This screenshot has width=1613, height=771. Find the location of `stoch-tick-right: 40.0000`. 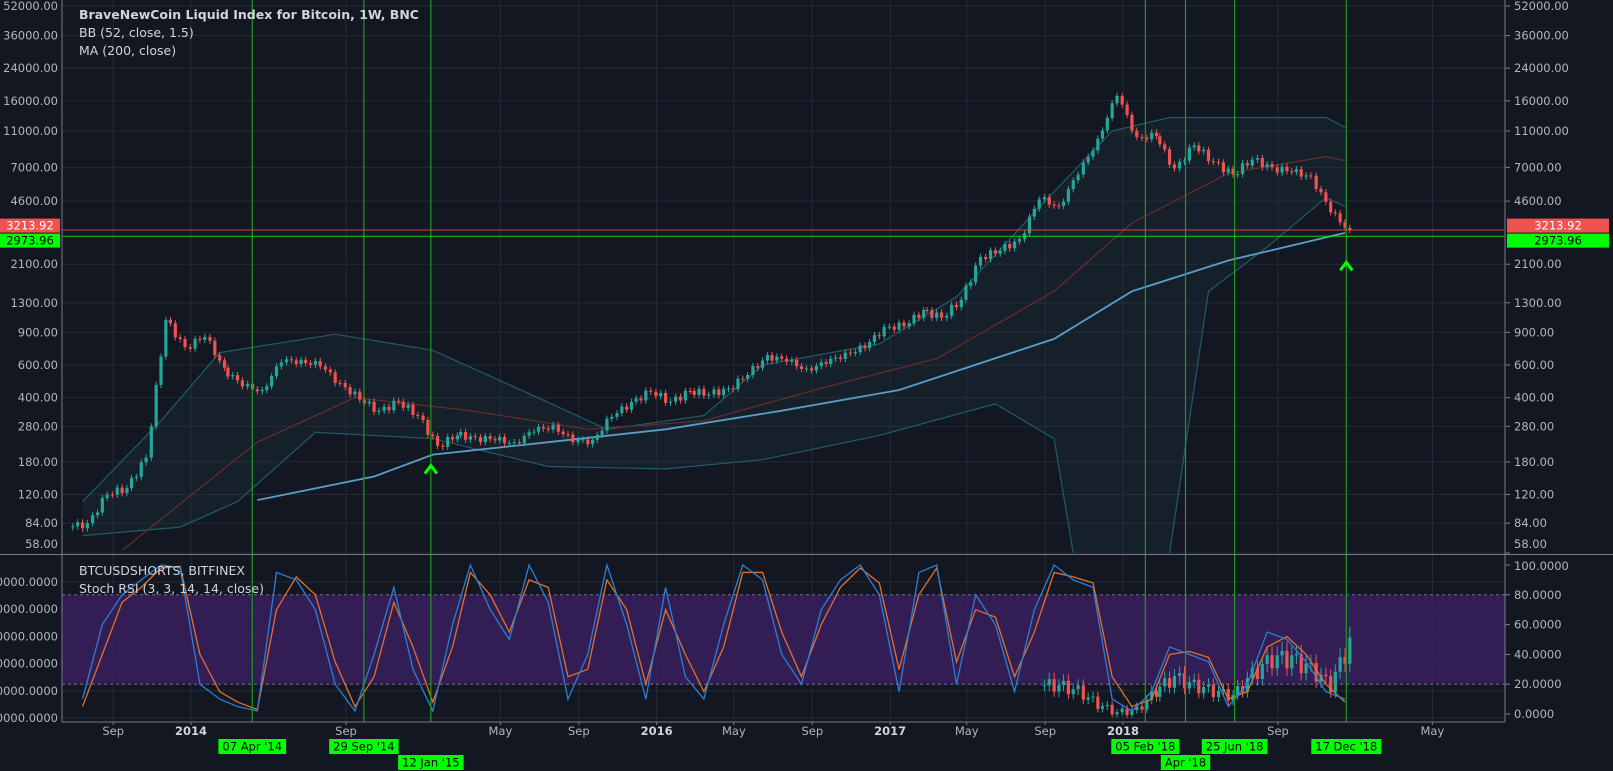

stoch-tick-right: 40.0000 is located at coordinates (1538, 654).